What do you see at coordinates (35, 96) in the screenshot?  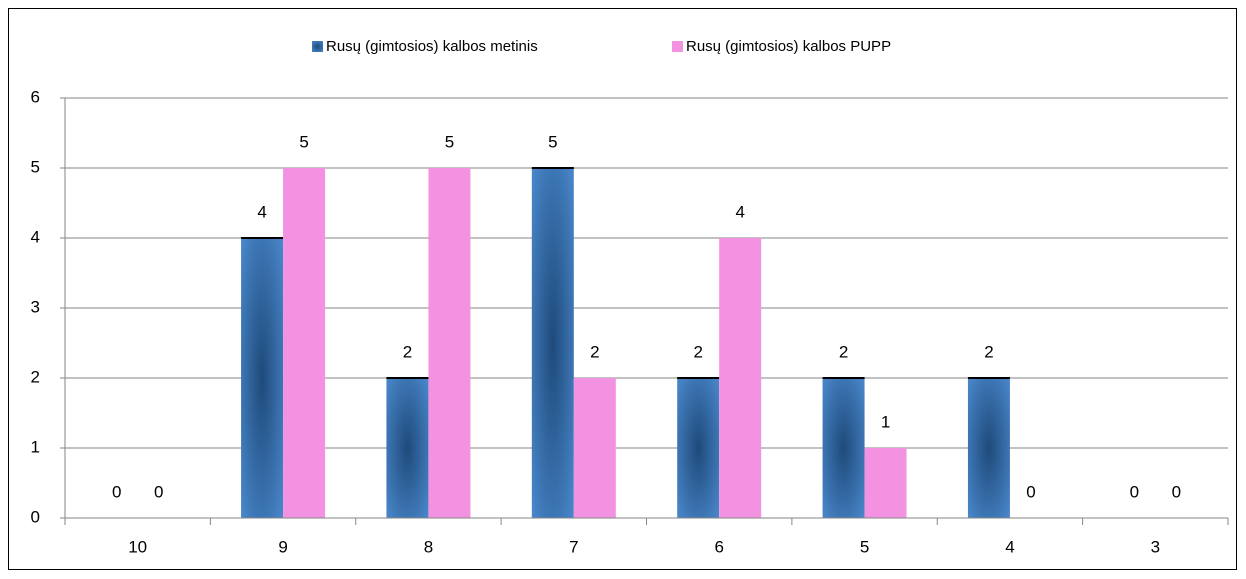 I see `y-tick-label: 6` at bounding box center [35, 96].